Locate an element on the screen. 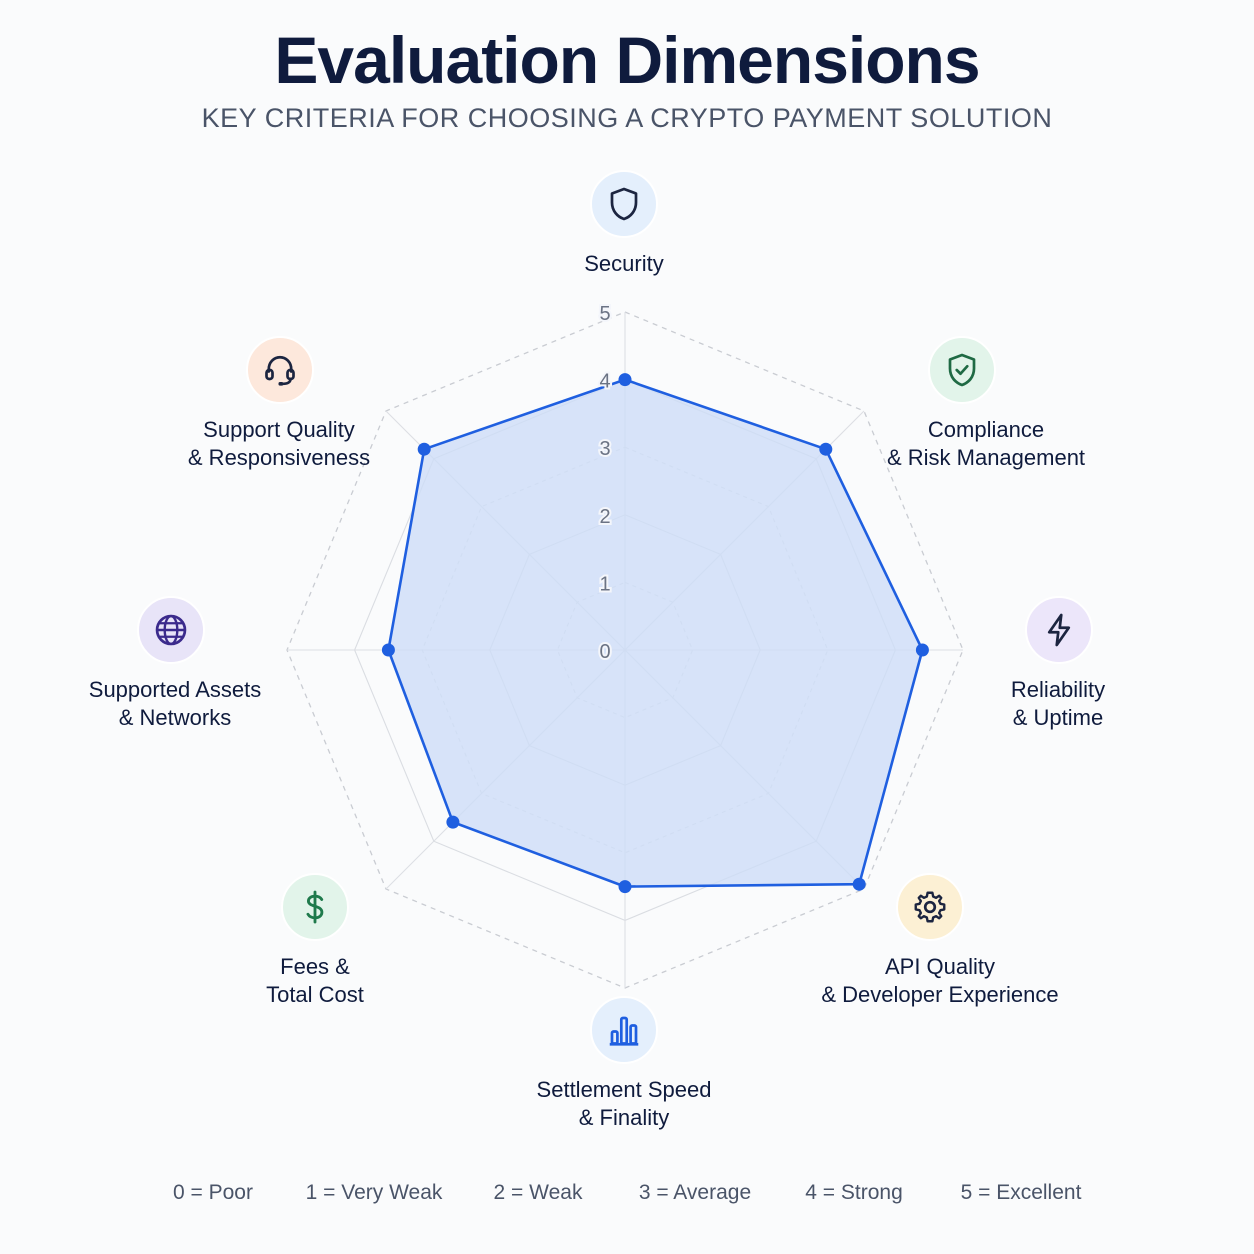 This screenshot has width=1254, height=1254. shield-icon is located at coordinates (624, 204).